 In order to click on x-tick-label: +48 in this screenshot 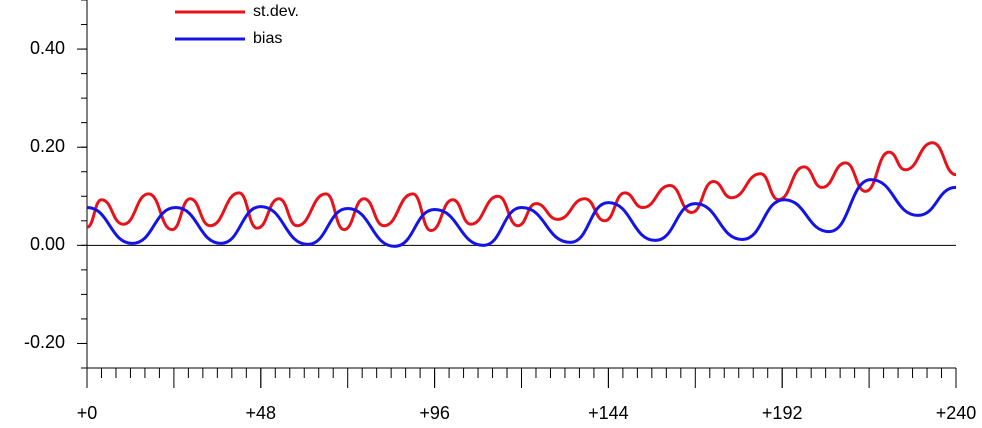, I will do `click(261, 413)`.